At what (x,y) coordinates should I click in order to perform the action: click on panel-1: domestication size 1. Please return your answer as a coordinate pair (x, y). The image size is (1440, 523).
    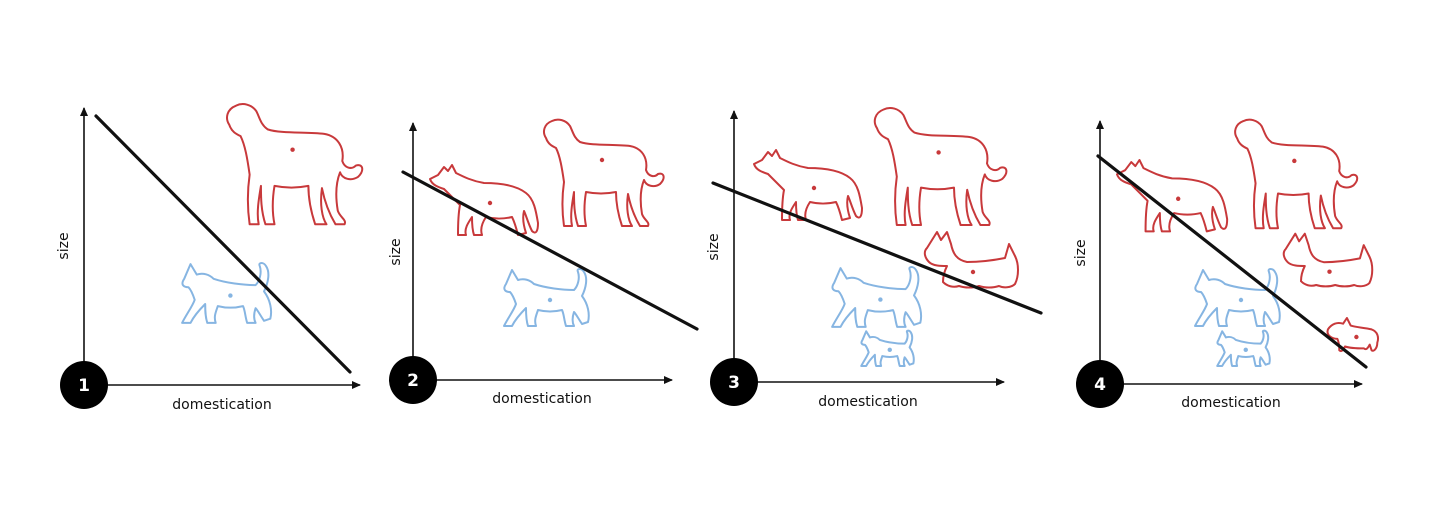
    Looking at the image, I should click on (210, 258).